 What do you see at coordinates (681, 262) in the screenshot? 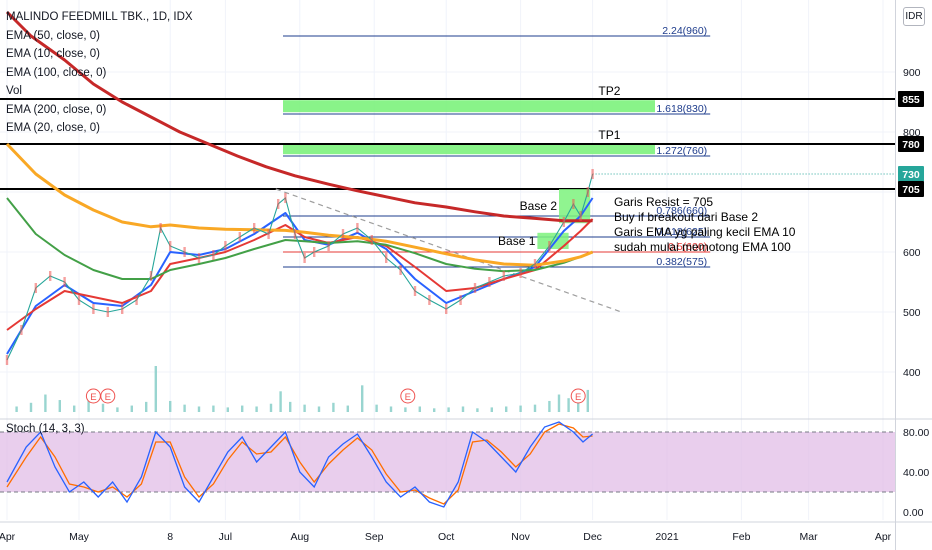
I see `fib-level-label: 0.382(575)` at bounding box center [681, 262].